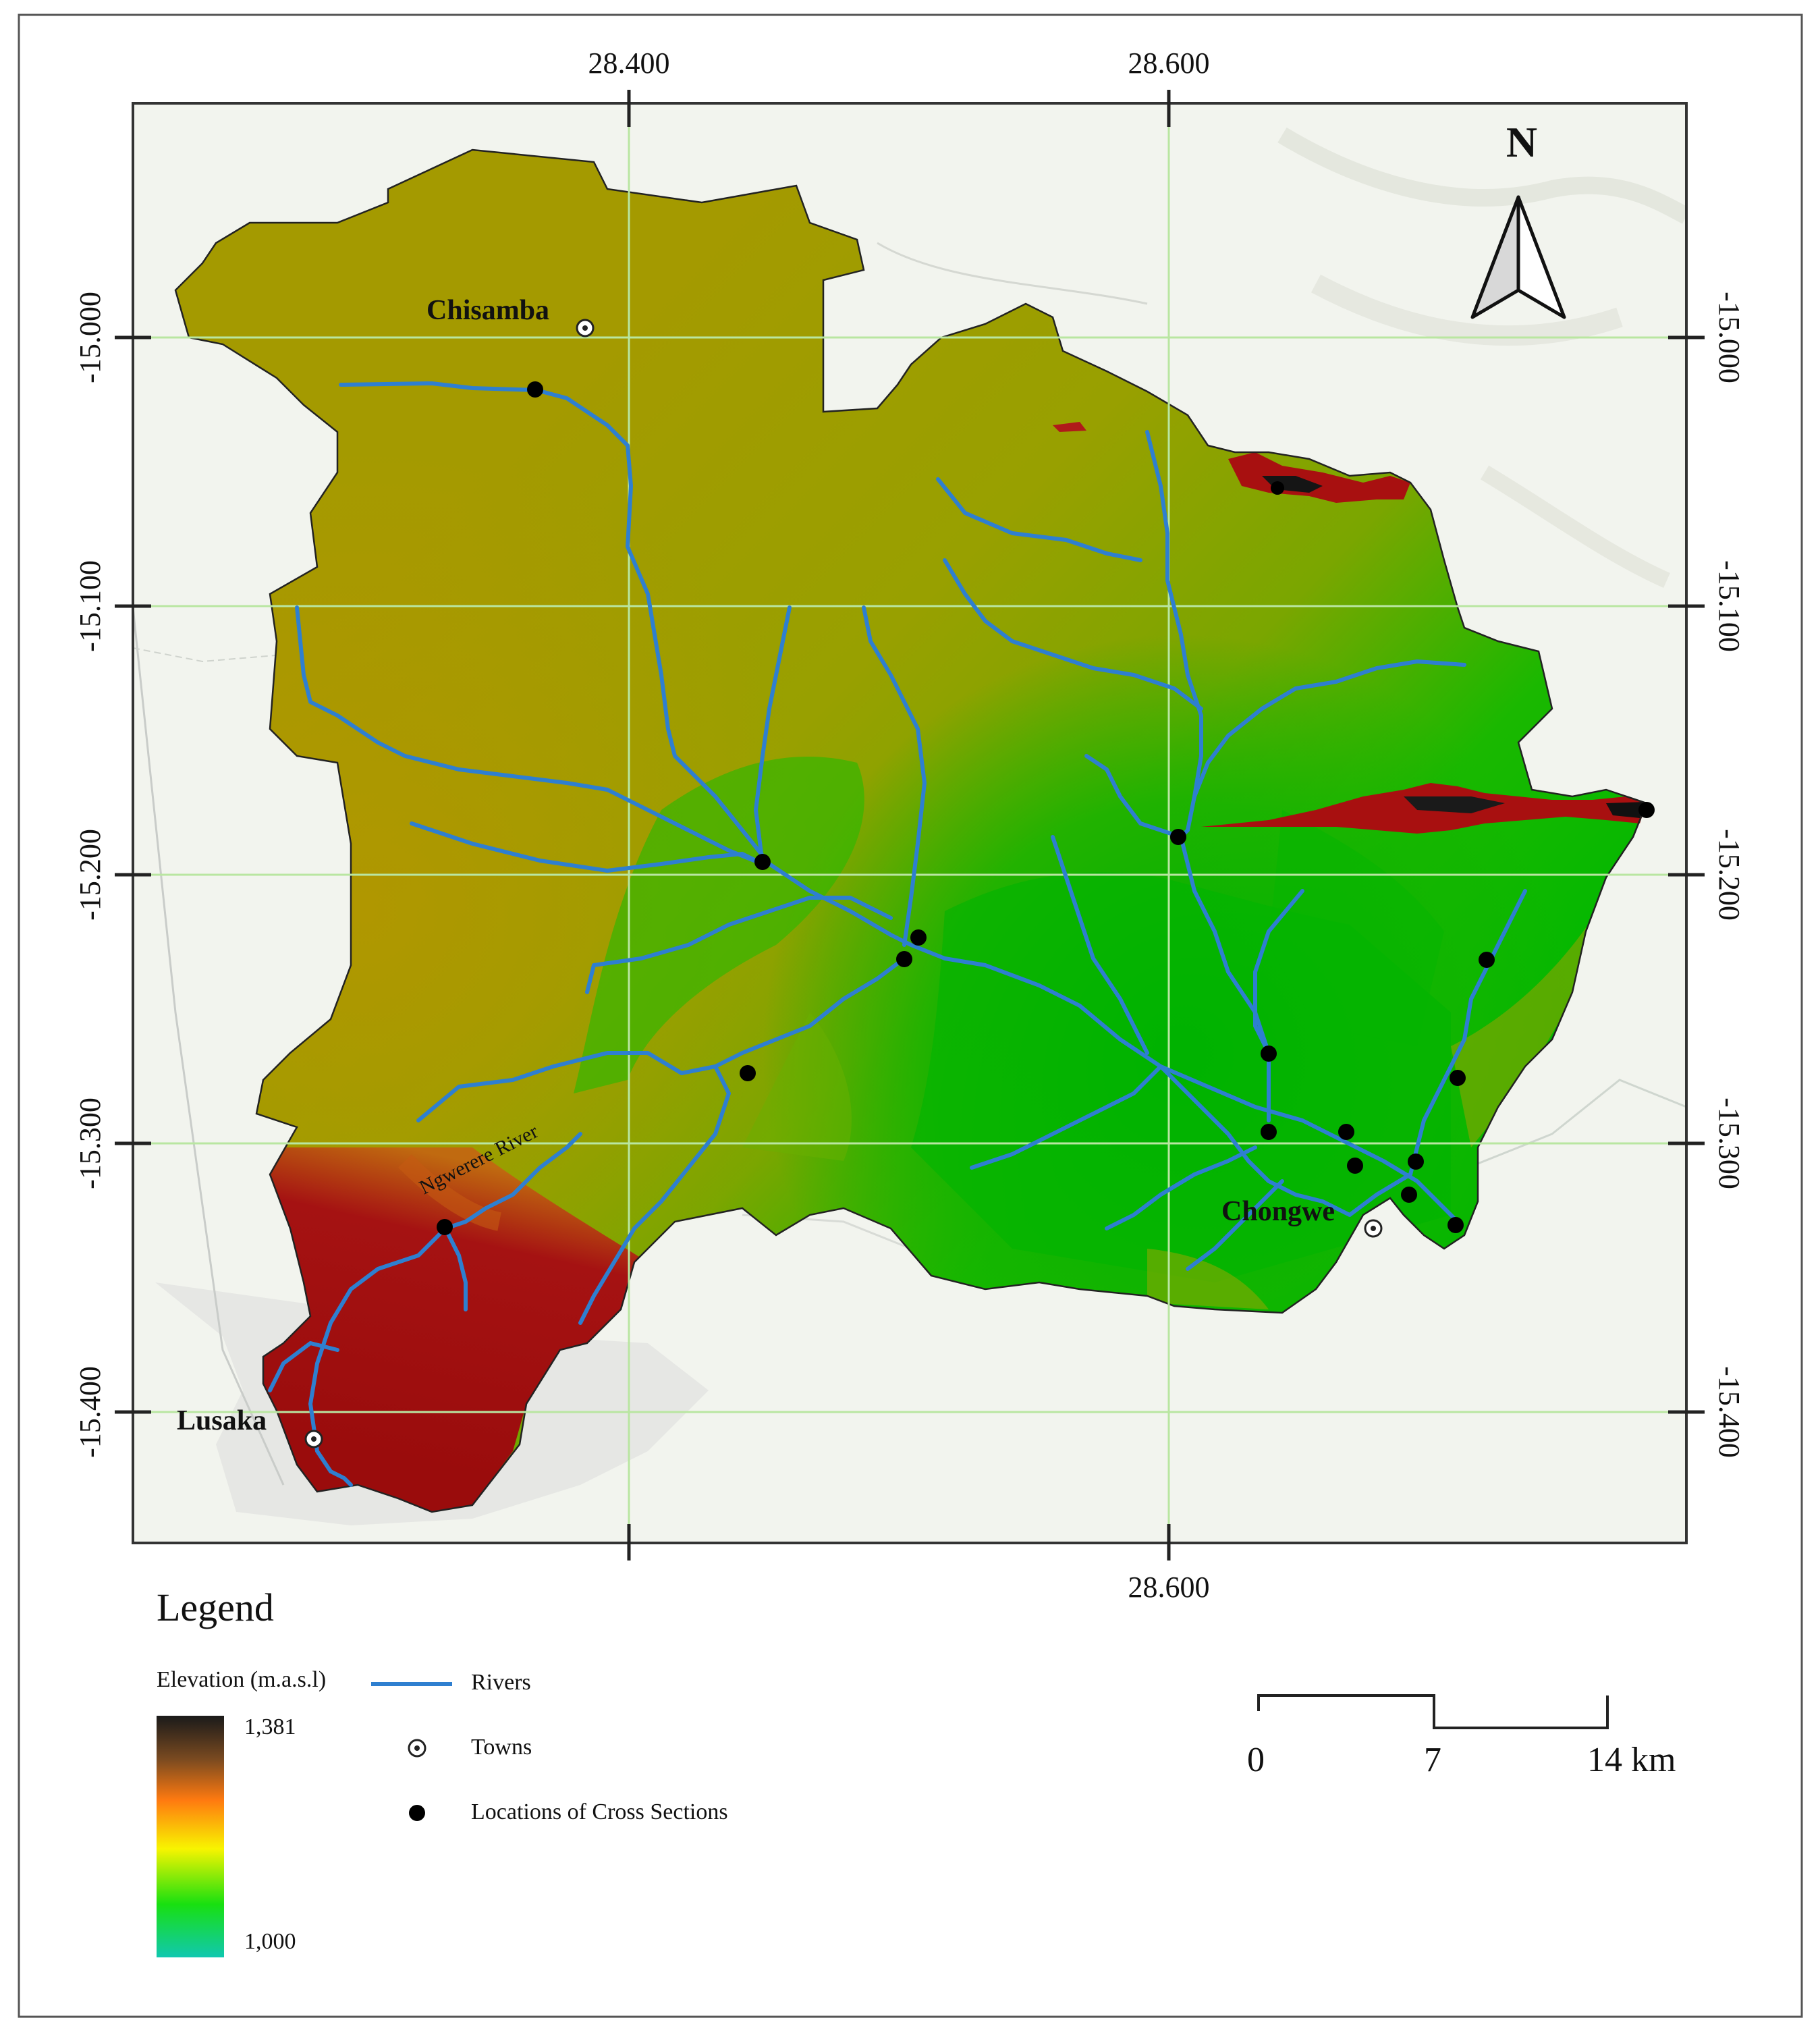  I want to click on town-marker-chisamba, so click(585, 328).